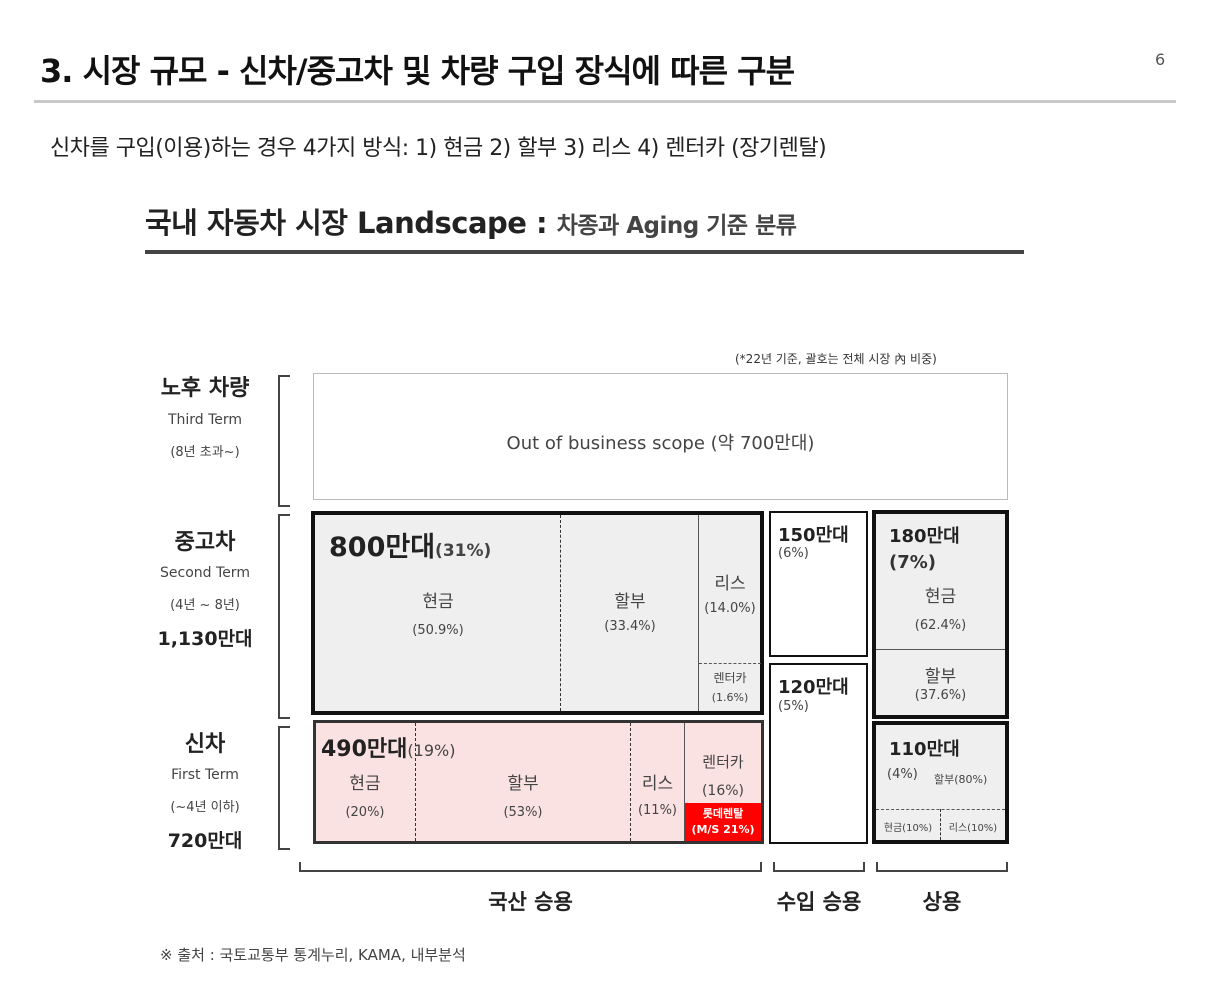 The height and width of the screenshot is (1005, 1214). What do you see at coordinates (438, 602) in the screenshot?
I see `used-cash-label: 현금` at bounding box center [438, 602].